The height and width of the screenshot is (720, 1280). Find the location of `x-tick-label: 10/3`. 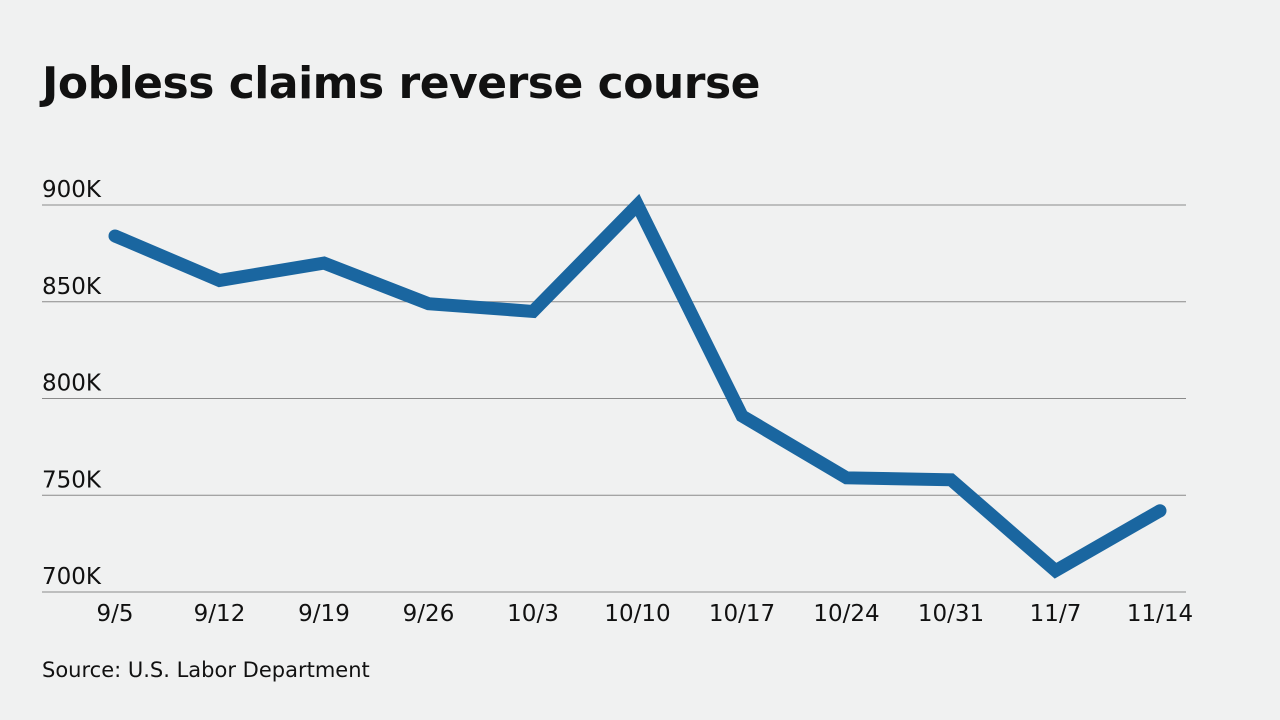

x-tick-label: 10/3 is located at coordinates (533, 614).